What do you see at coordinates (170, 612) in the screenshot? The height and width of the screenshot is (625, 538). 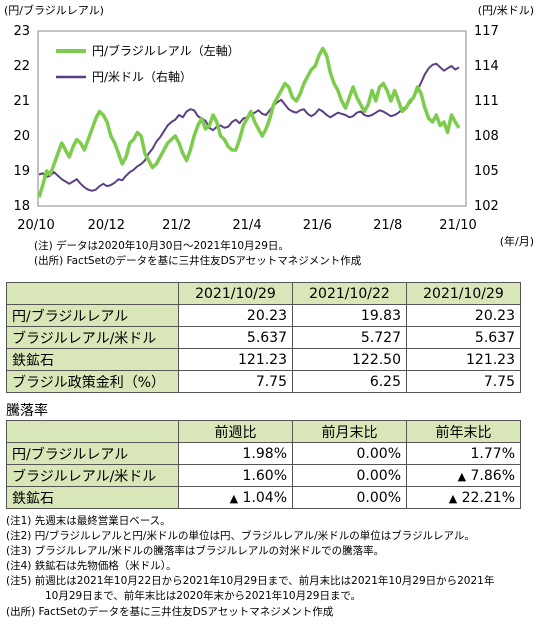 I see `footnote-source: (出所) FactSetのデータを基に三井住友DSアセットマネジメント作成` at bounding box center [170, 612].